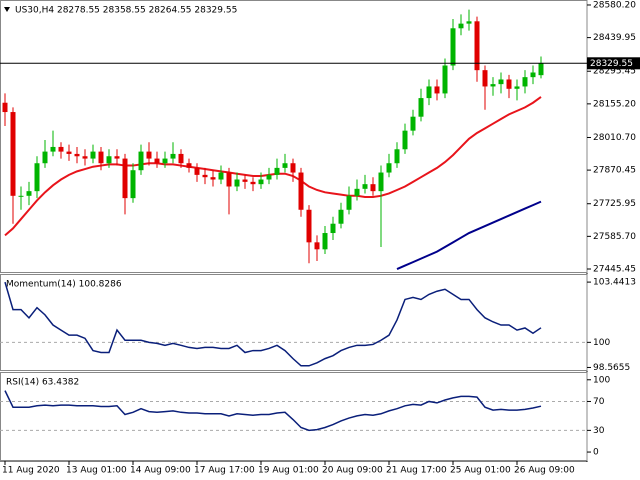  I want to click on x-tick-label: 21 Aug 17:00, so click(416, 471).